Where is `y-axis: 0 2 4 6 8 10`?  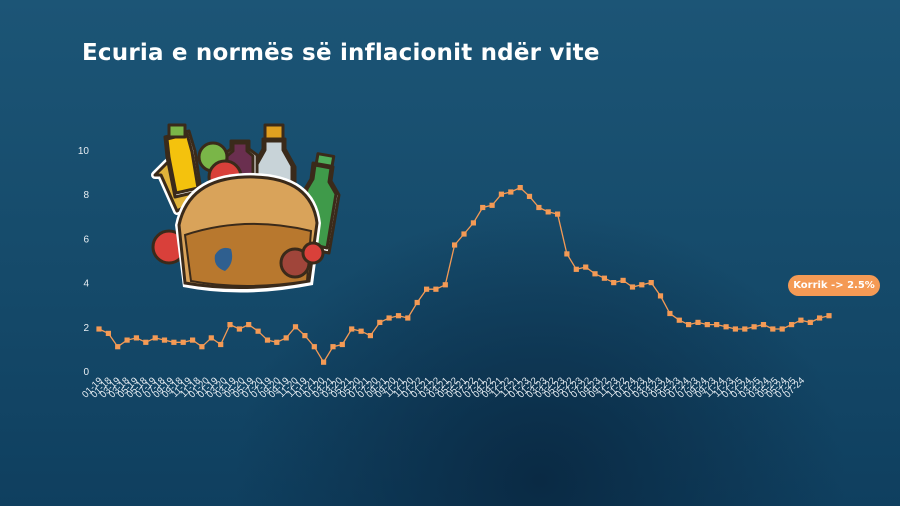 y-axis: 0 2 4 6 8 10 is located at coordinates (84, 262).